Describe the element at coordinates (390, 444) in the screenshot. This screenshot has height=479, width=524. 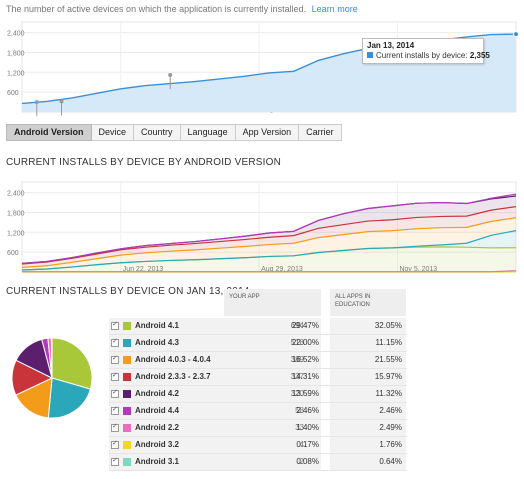
I see `category-percent: 1.76%` at that location.